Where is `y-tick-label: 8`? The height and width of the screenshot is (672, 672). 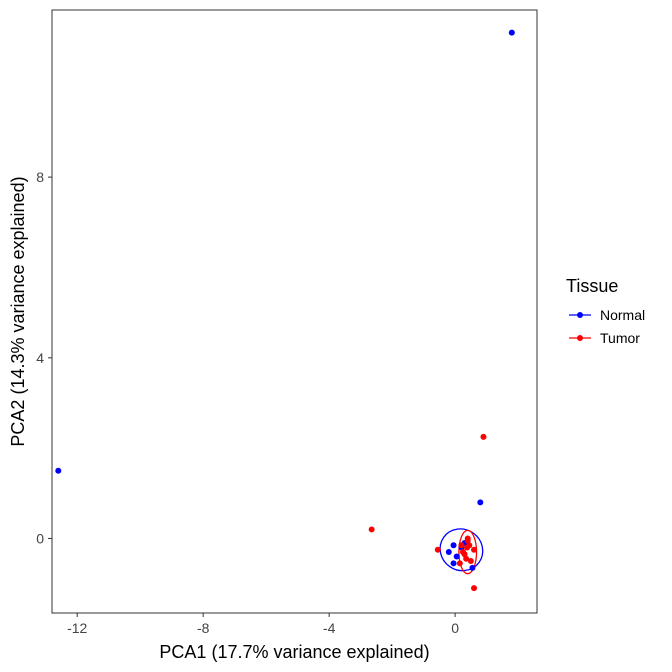
y-tick-label: 8 is located at coordinates (40, 177).